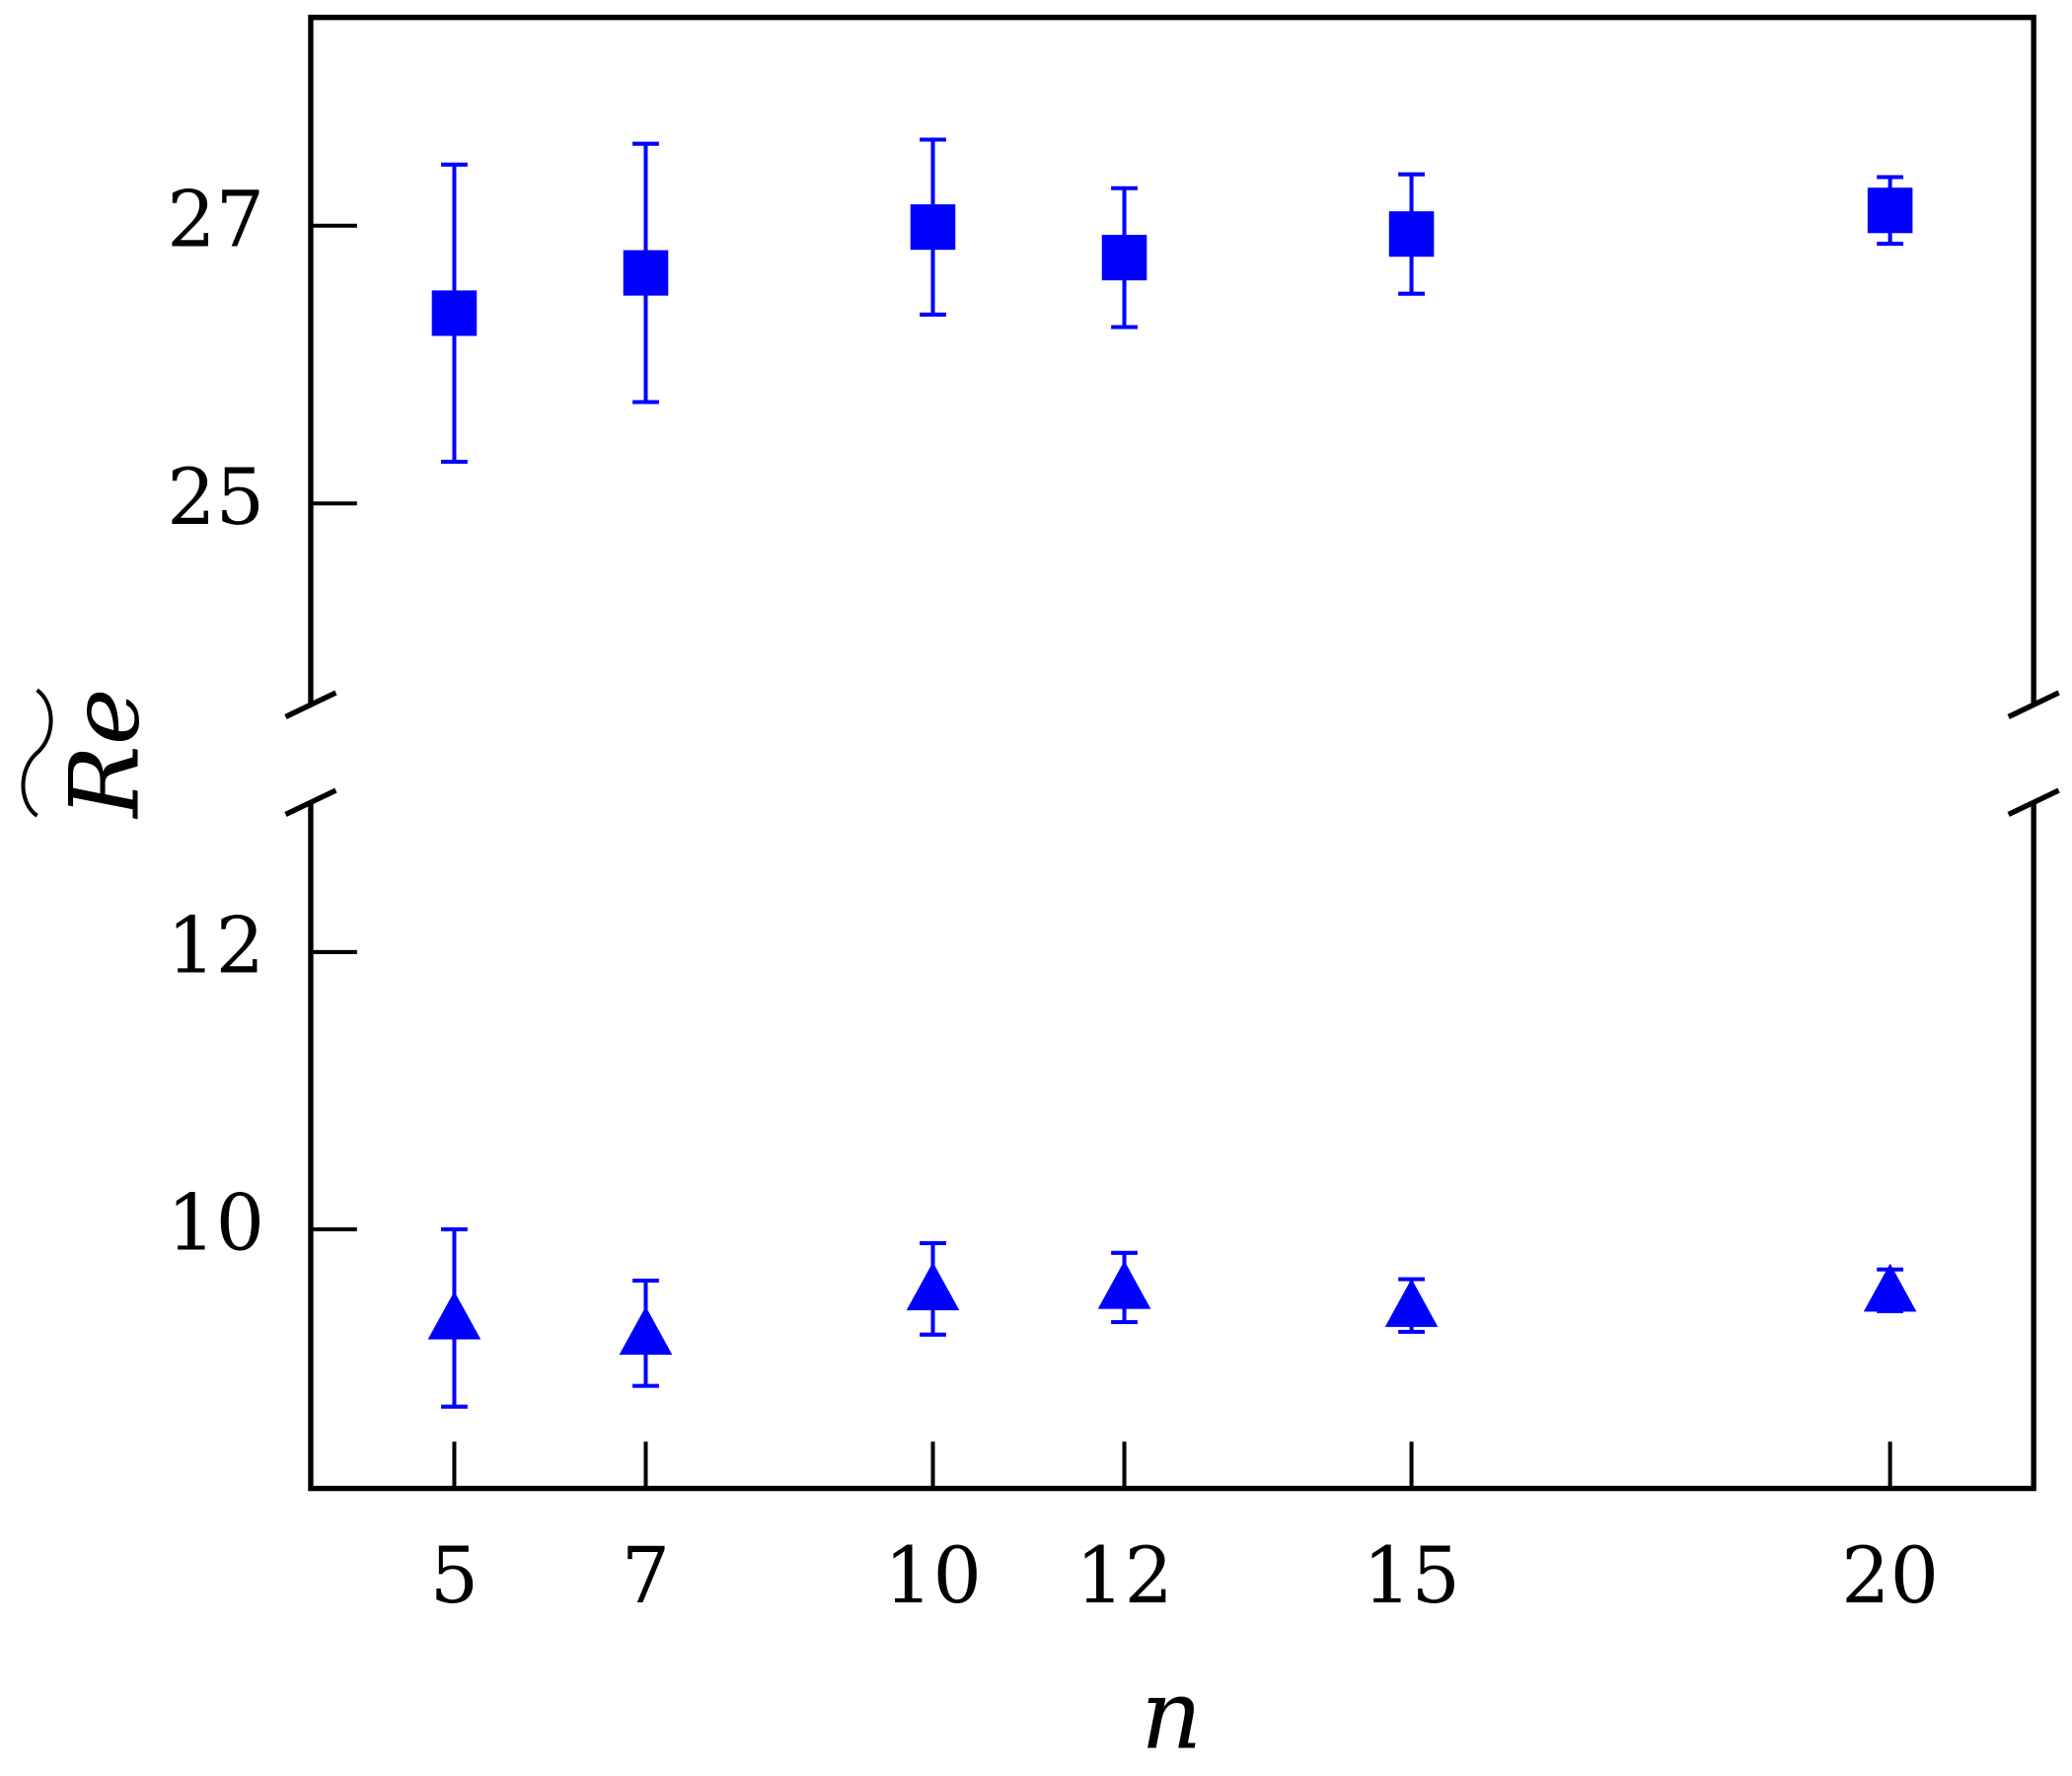 The height and width of the screenshot is (1776, 2072). Describe the element at coordinates (646, 1577) in the screenshot. I see `x-tick-label: 7` at that location.